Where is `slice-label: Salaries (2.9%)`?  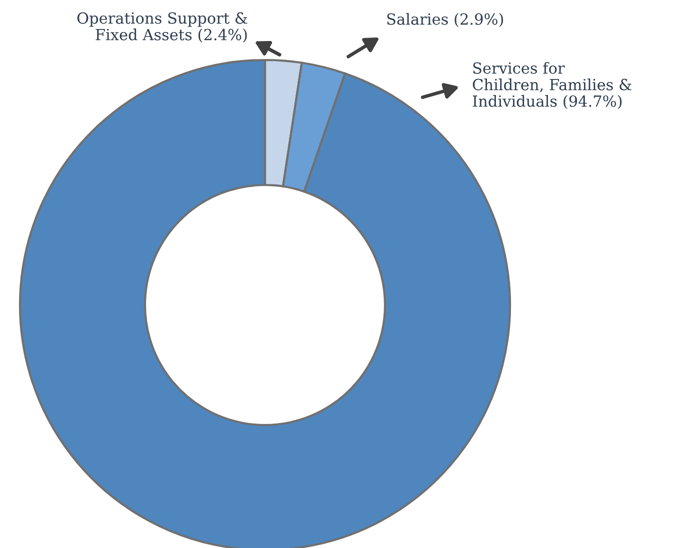 slice-label: Salaries (2.9%) is located at coordinates (445, 20).